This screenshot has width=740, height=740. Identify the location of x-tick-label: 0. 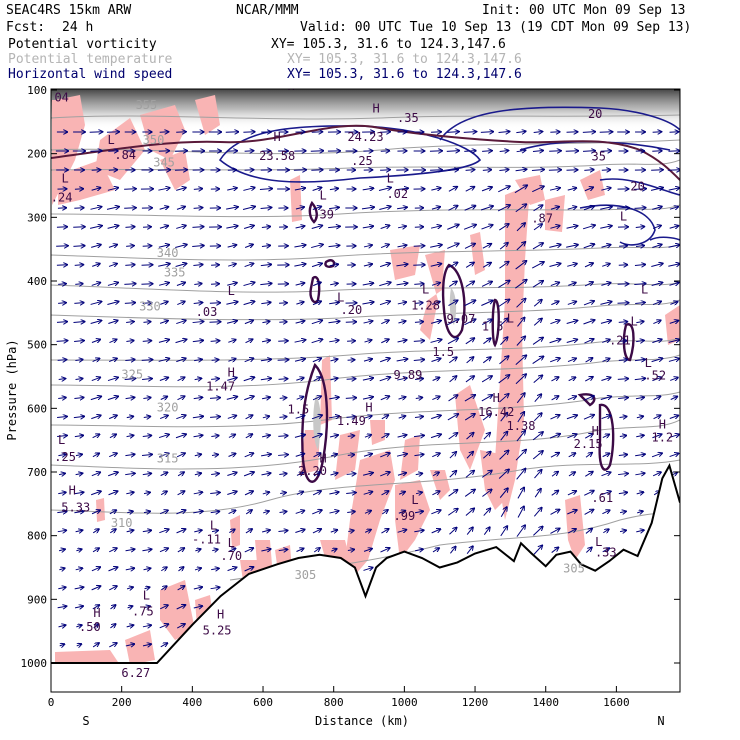
(51, 702).